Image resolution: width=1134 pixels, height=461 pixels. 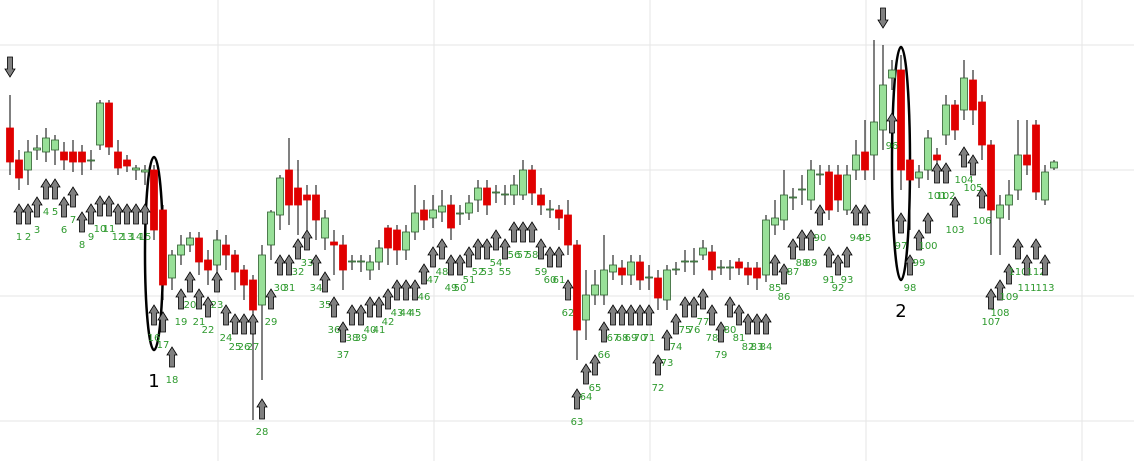 I want to click on signal-label: 29, so click(x=271, y=322).